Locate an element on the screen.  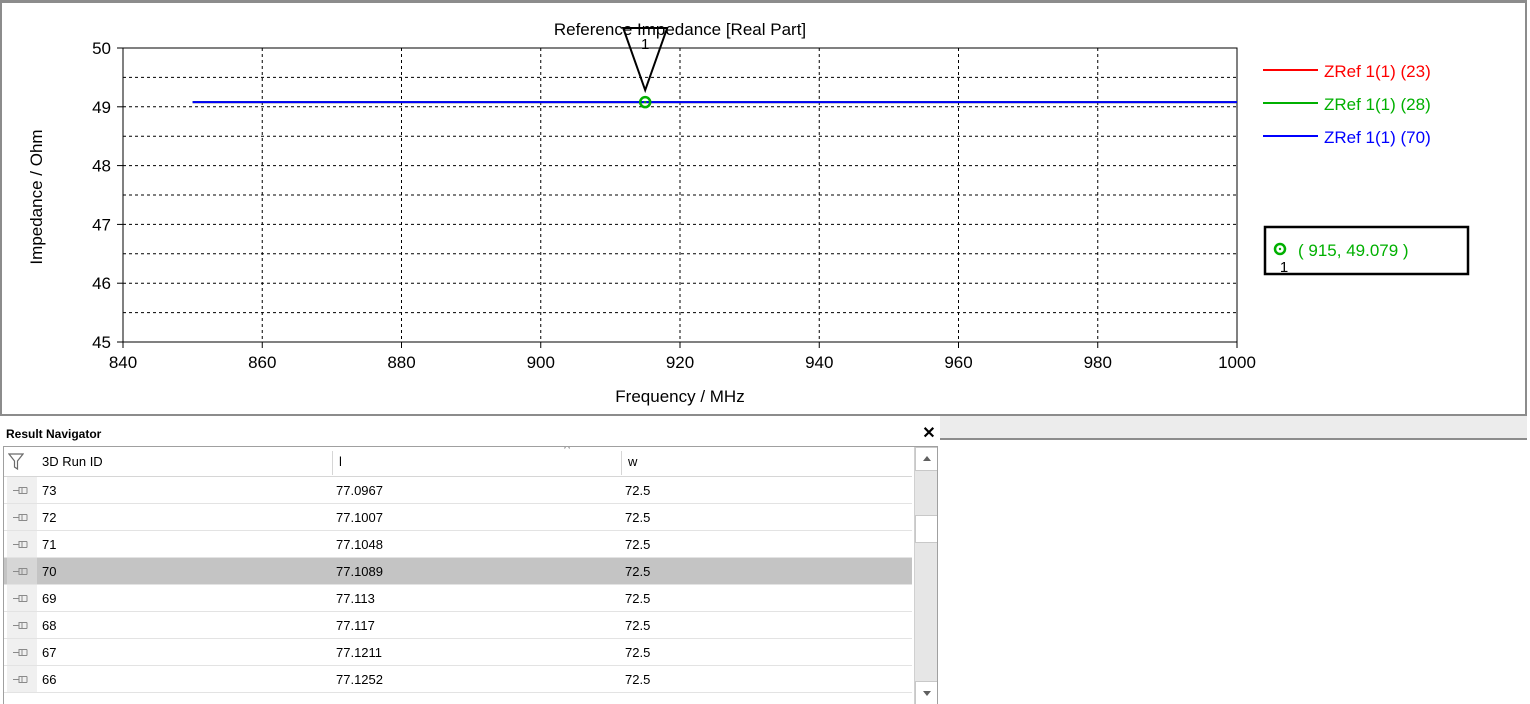
cell-run-id: 66 is located at coordinates (49, 679).